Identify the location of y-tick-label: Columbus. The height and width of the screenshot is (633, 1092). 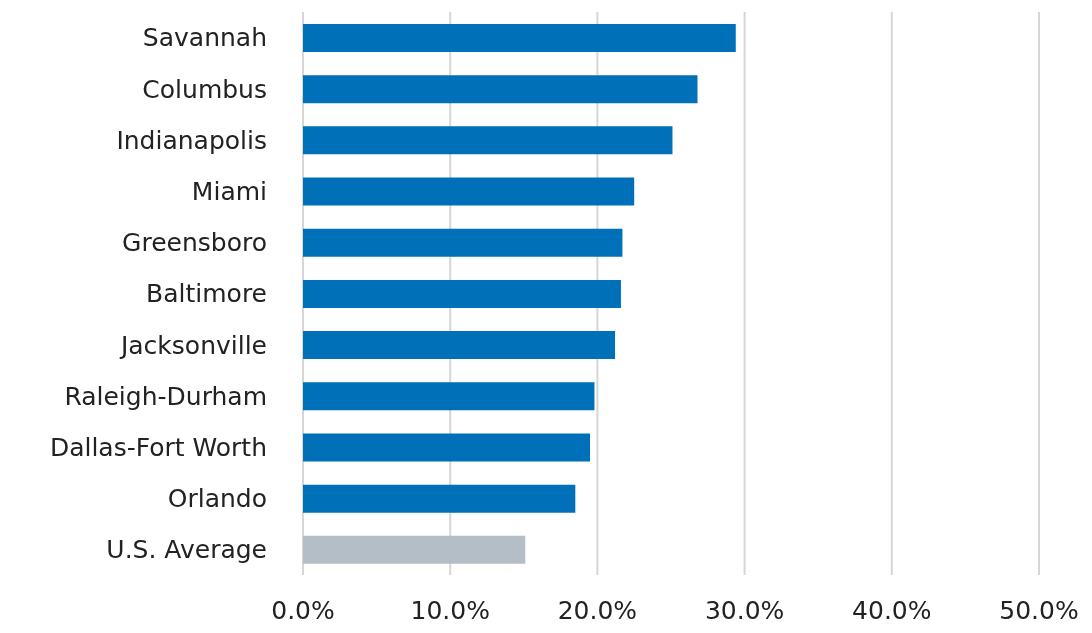
(204, 89).